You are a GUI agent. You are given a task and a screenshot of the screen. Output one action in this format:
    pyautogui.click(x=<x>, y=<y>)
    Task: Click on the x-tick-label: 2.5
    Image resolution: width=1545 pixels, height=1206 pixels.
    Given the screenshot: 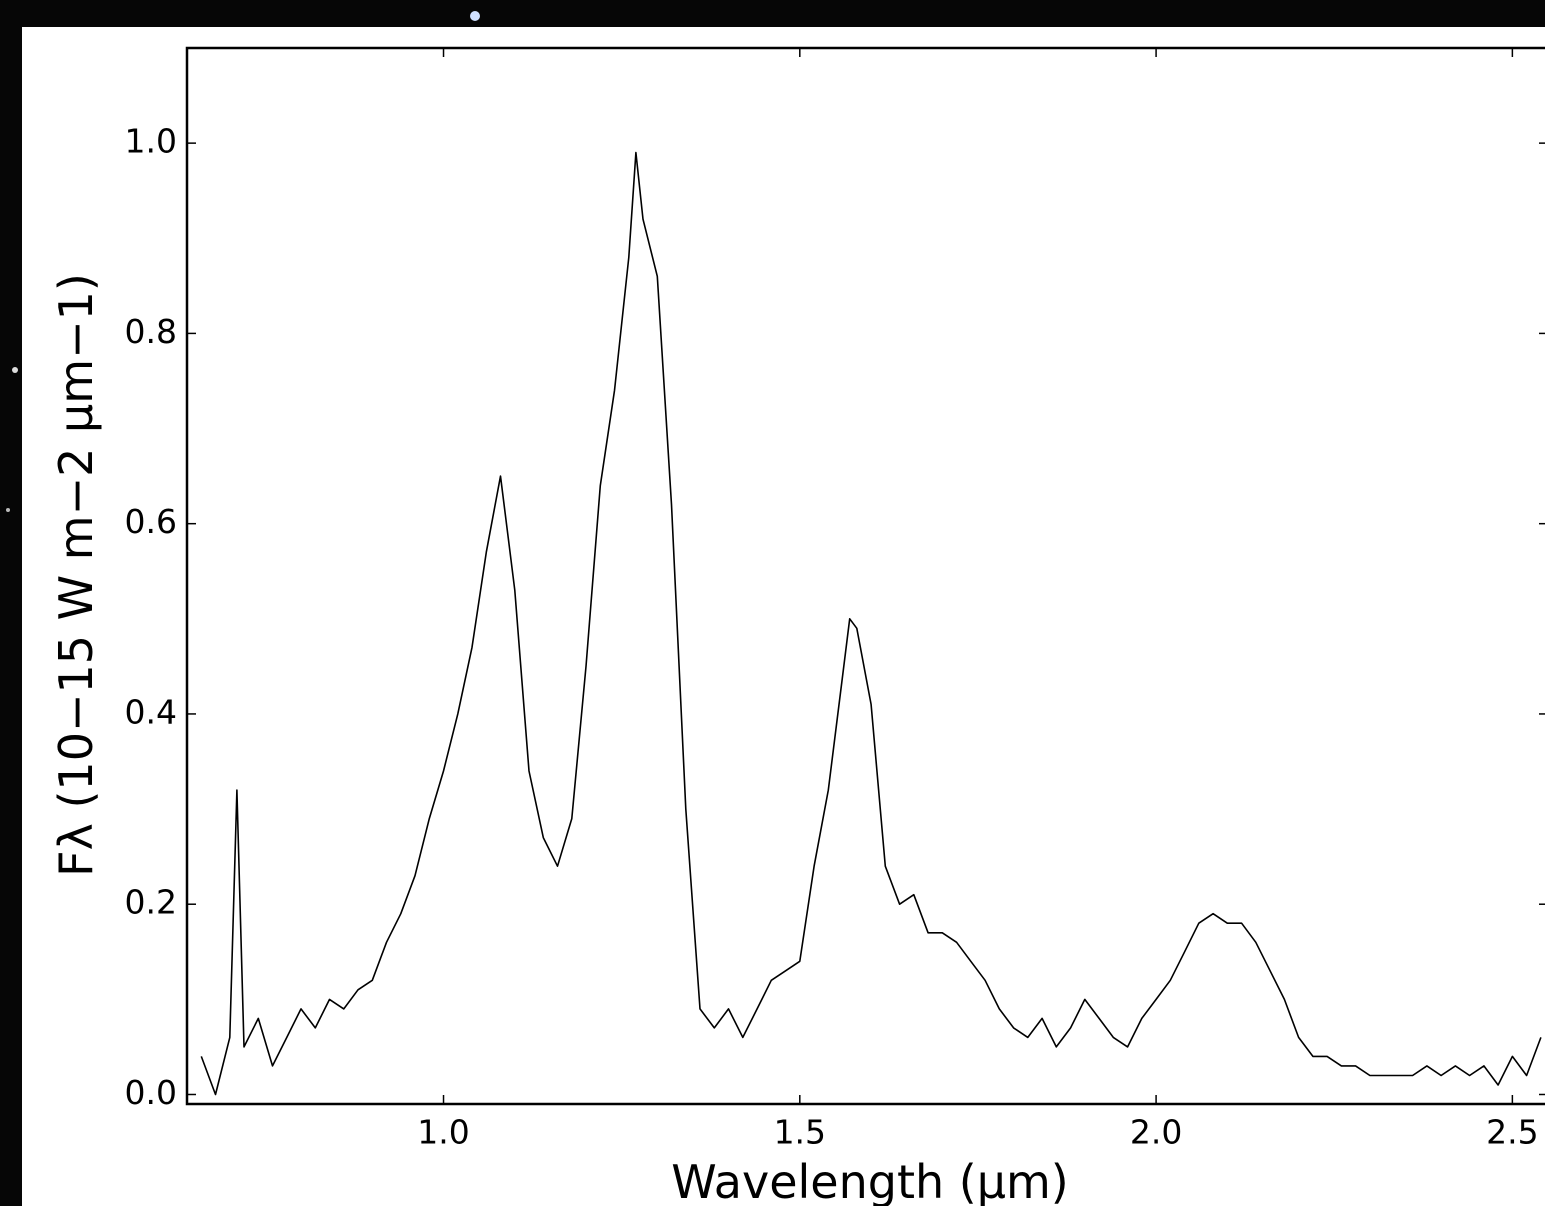 What is the action you would take?
    pyautogui.click(x=1512, y=1132)
    